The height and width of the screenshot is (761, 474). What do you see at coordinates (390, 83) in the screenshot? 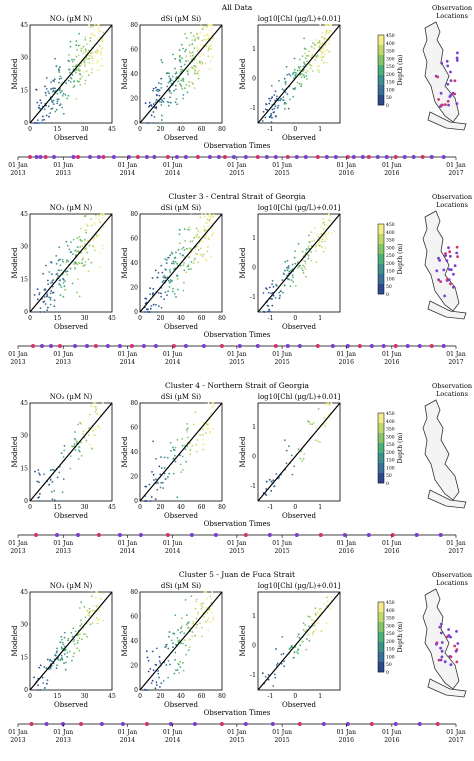
I see `colorbar-tick: 150` at bounding box center [390, 83].